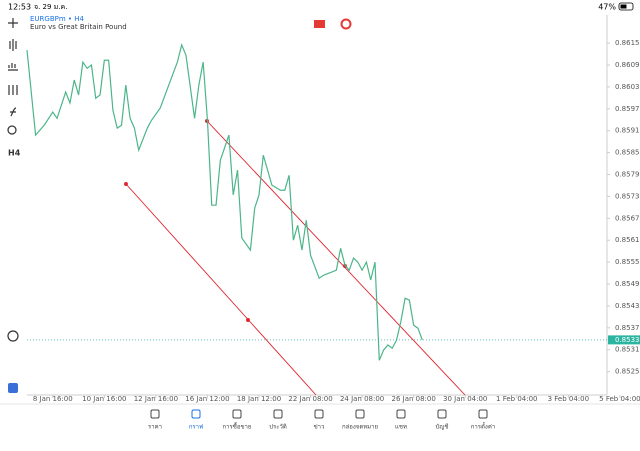  Describe the element at coordinates (483, 426) in the screenshot. I see `nav-label: การตั้งค่า` at that location.